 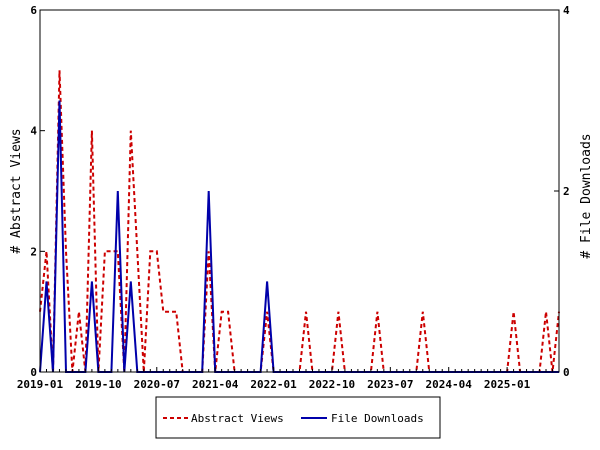 I want to click on y-right-tick-label: 2, so click(x=566, y=191).